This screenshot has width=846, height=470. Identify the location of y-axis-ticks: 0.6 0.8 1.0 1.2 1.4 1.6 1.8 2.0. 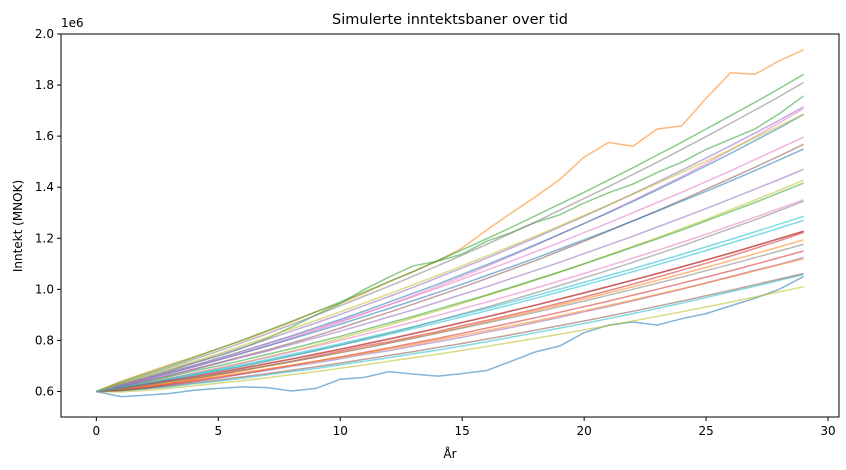
(48, 212).